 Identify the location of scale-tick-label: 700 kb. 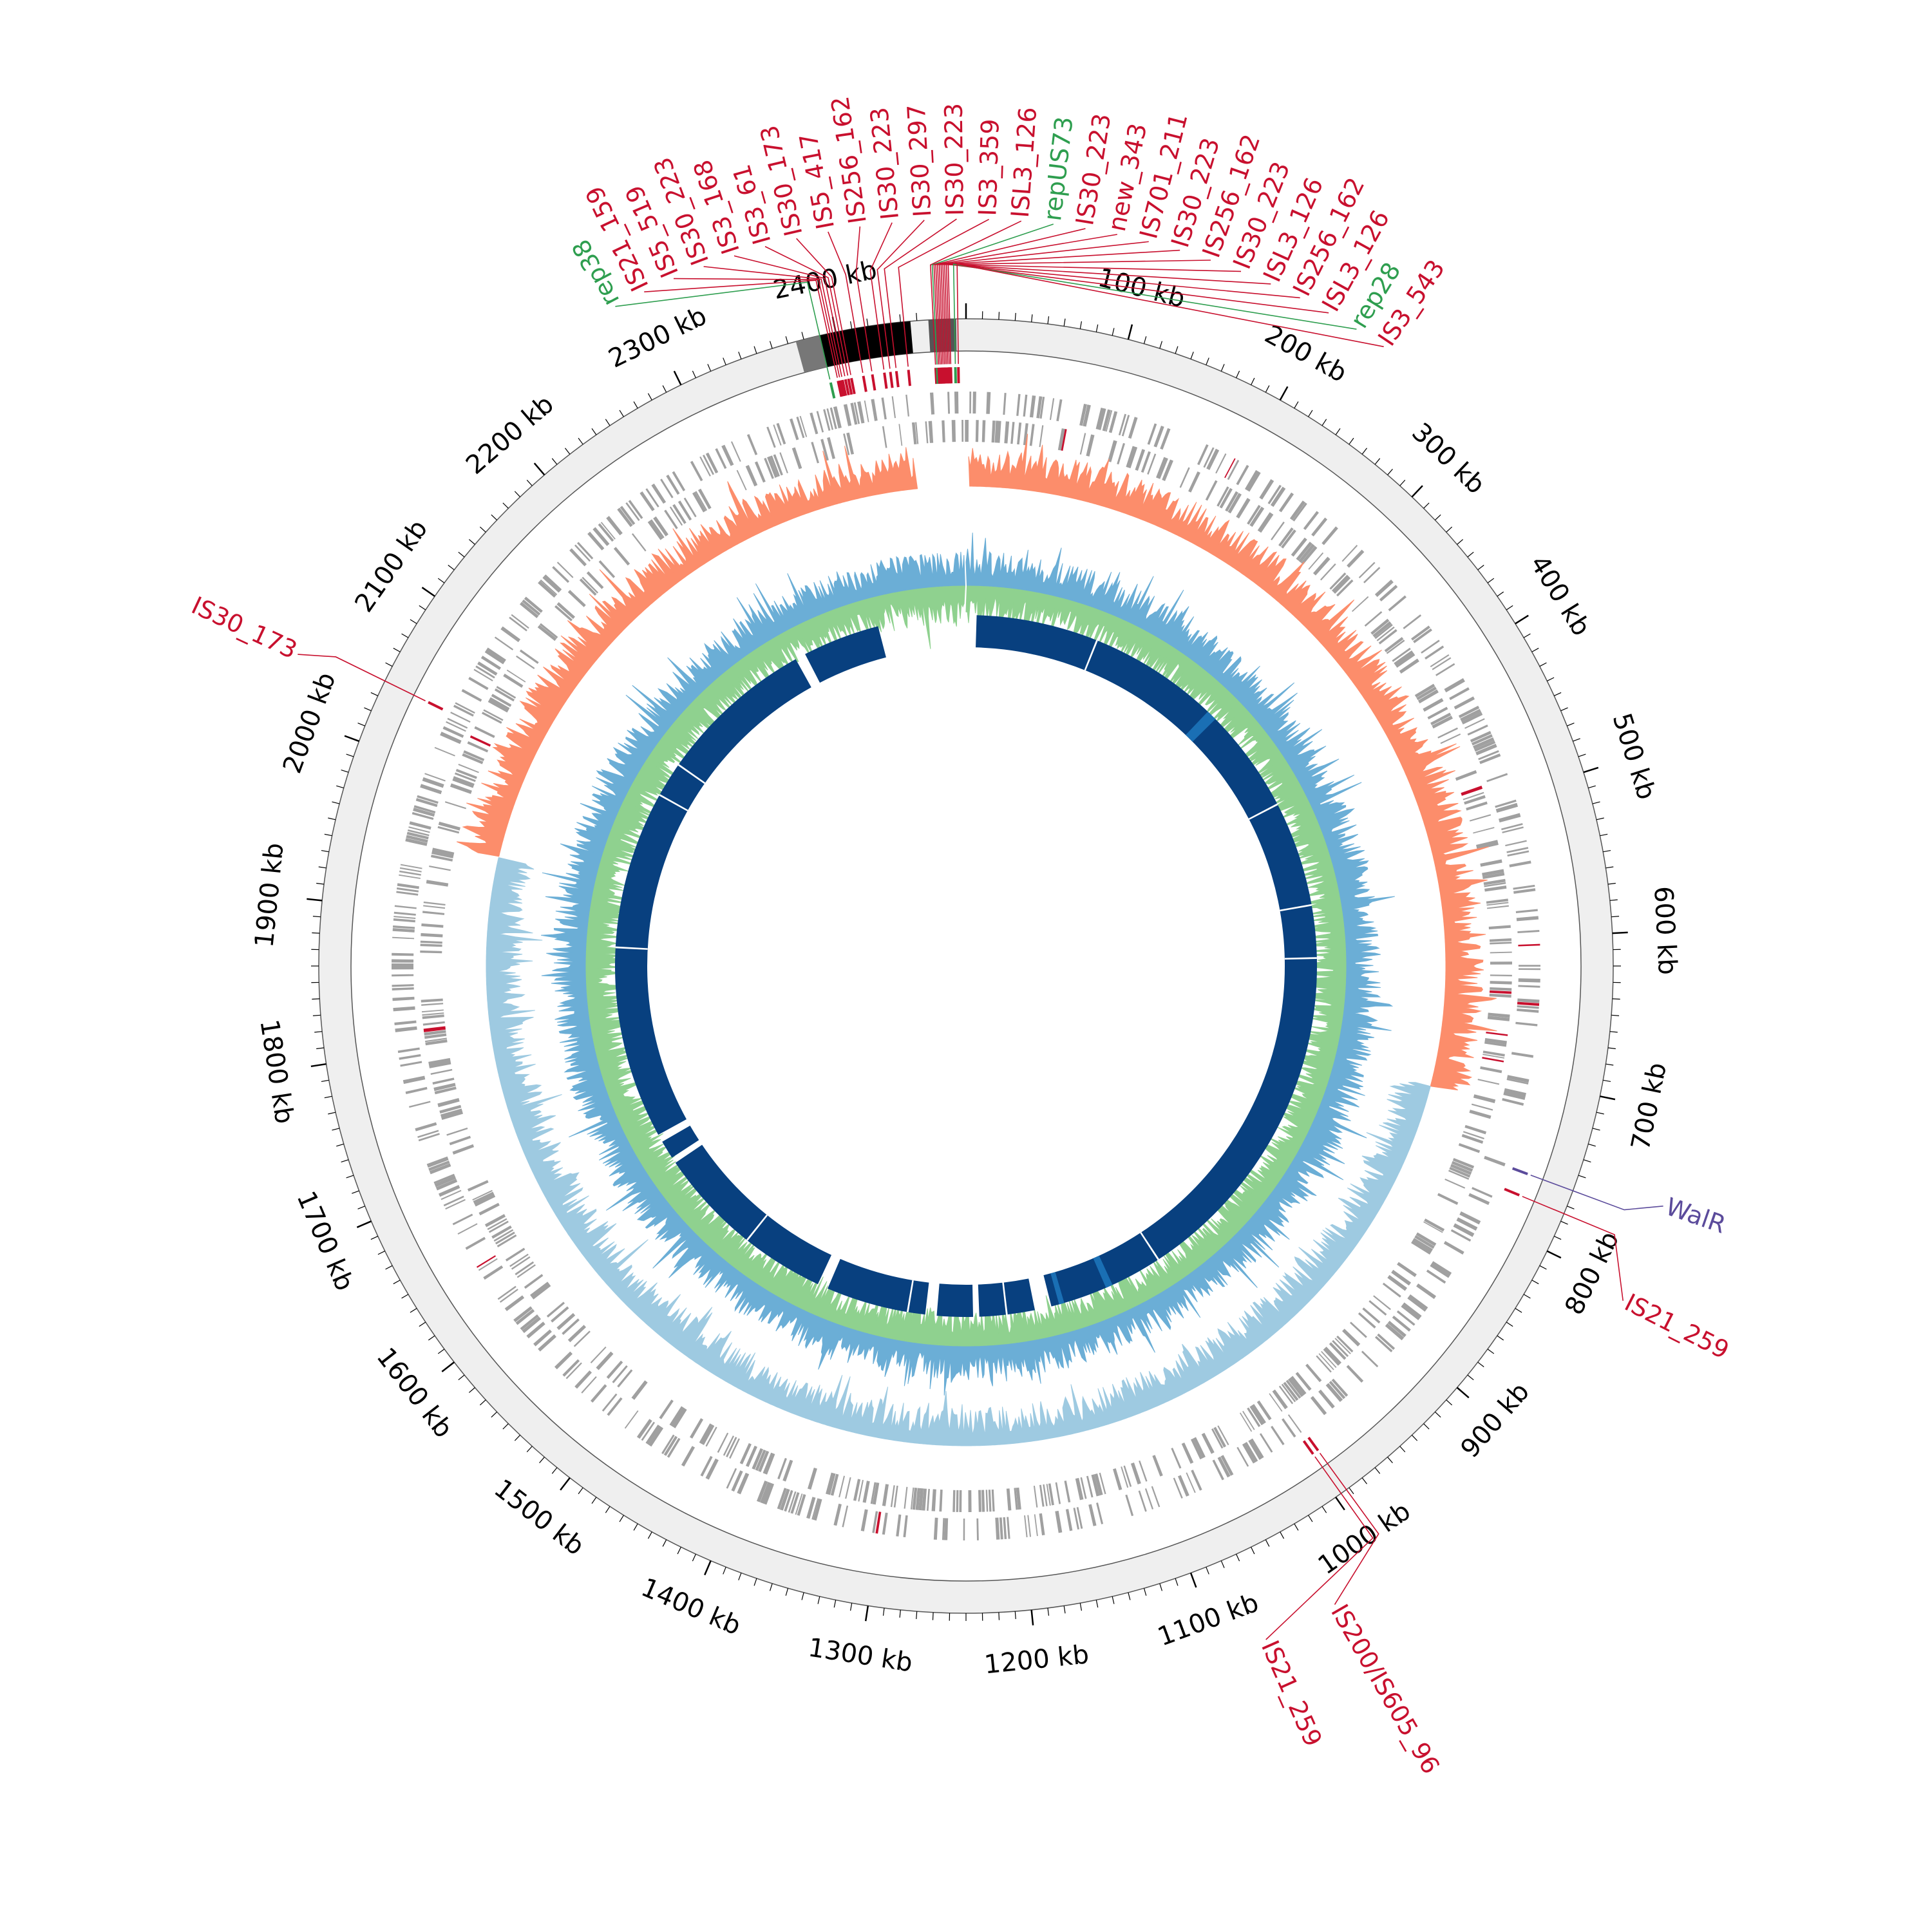
(1649, 1106).